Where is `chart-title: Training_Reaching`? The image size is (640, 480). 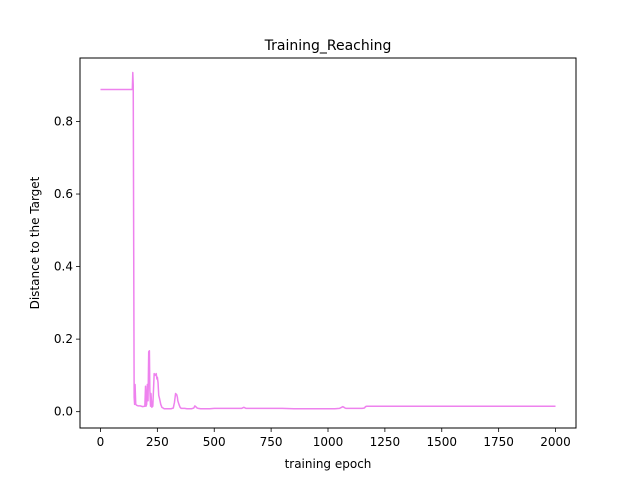 chart-title: Training_Reaching is located at coordinates (328, 46).